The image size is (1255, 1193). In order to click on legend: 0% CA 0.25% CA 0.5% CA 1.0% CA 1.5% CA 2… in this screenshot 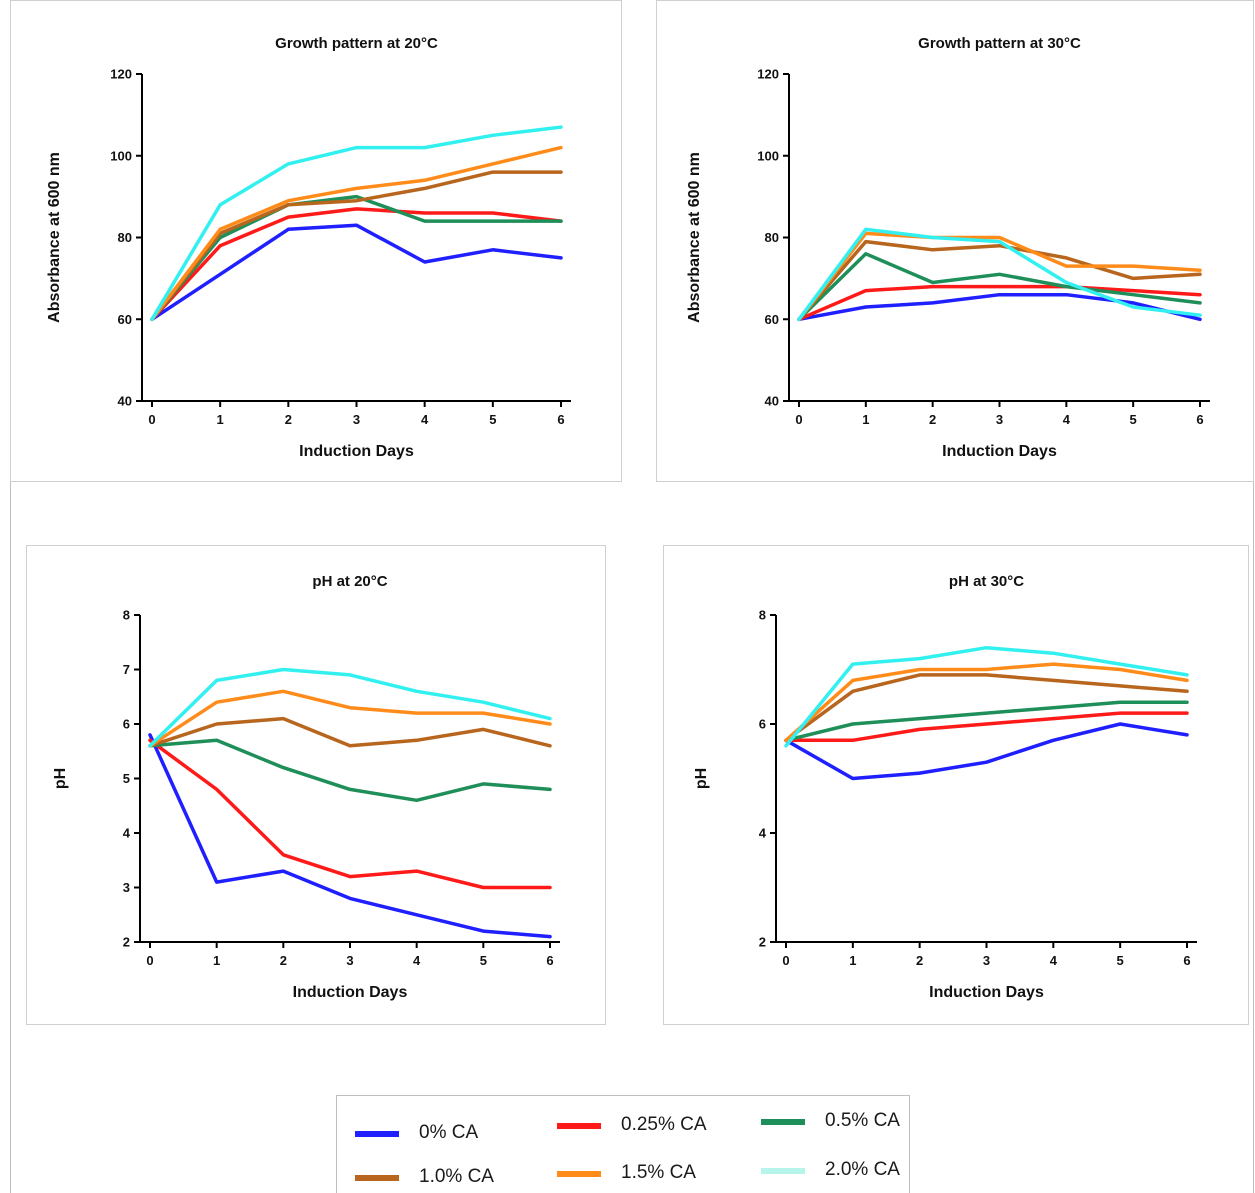, I will do `click(623, 1144)`.